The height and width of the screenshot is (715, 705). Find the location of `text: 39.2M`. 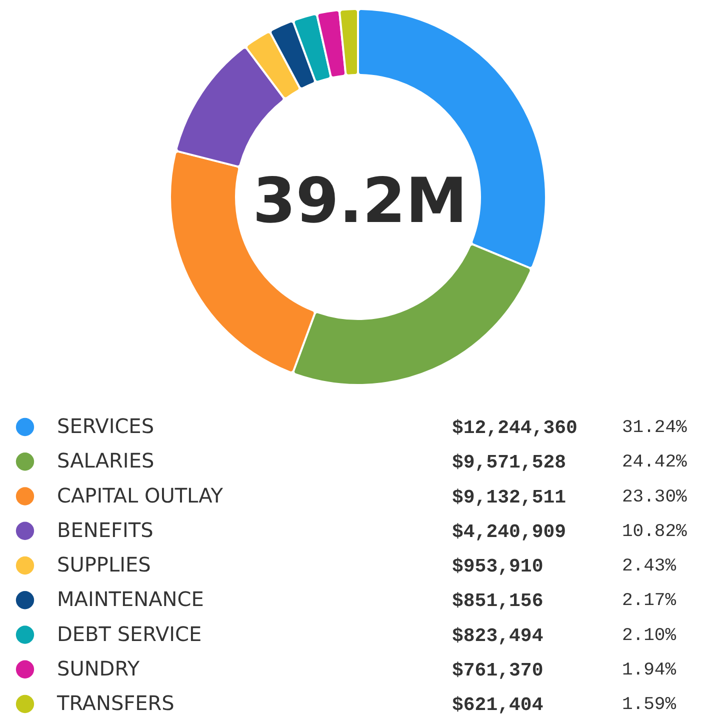

text: 39.2M is located at coordinates (360, 200).